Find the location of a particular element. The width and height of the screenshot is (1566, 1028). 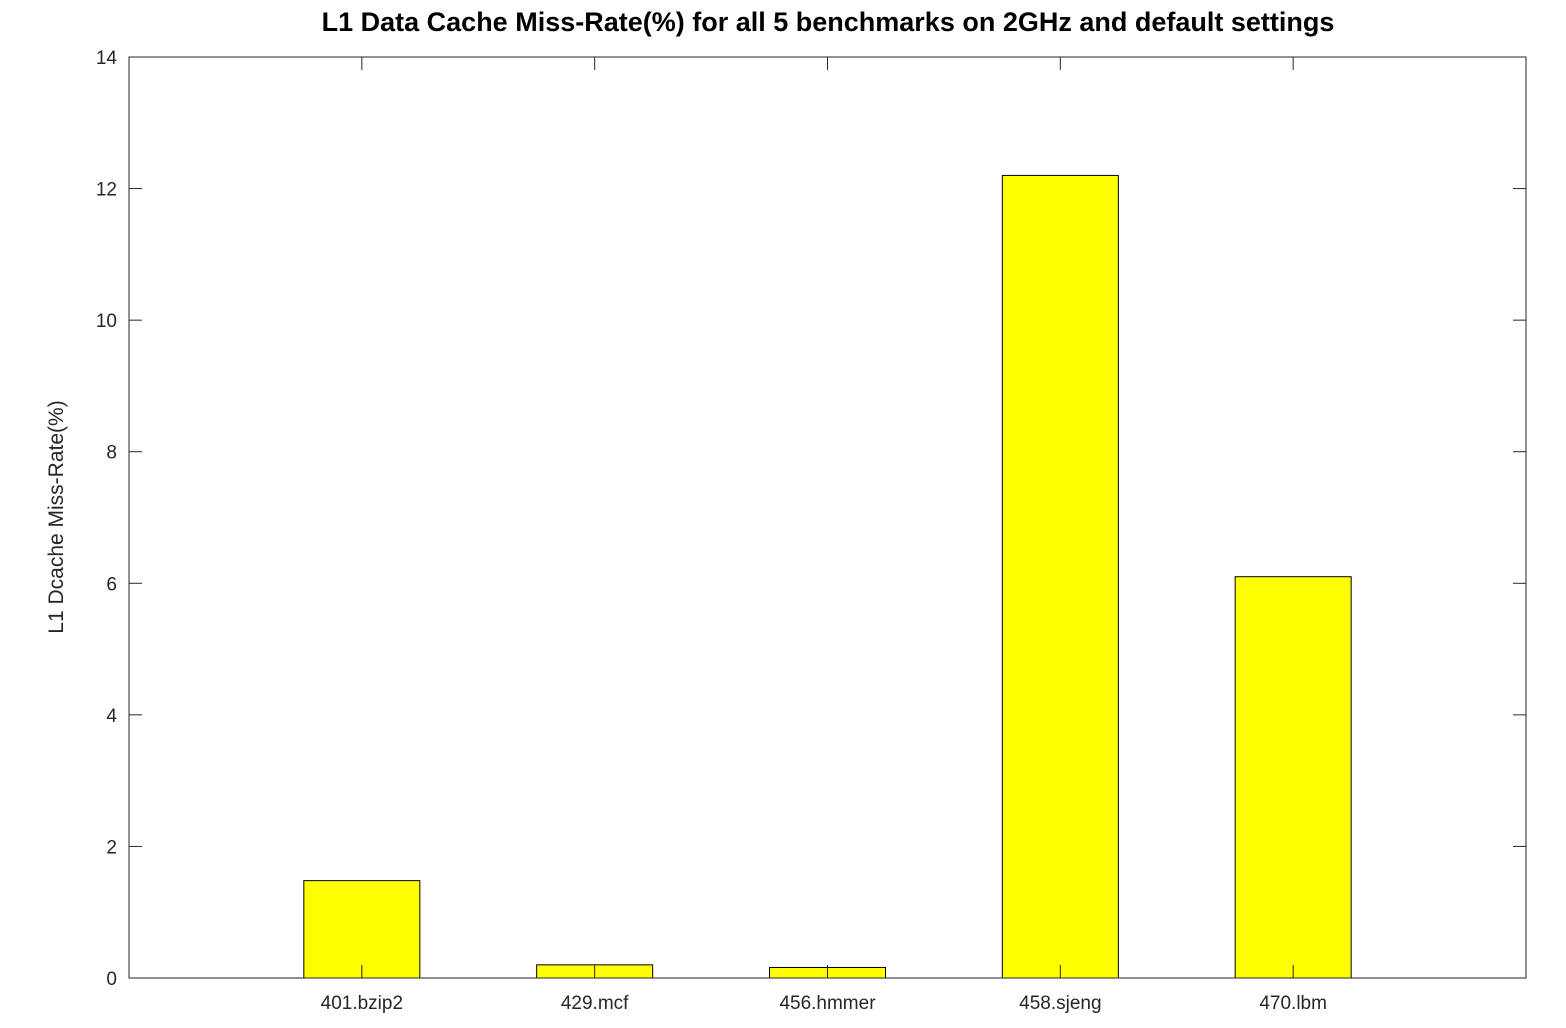

x-tick-label: 429.mcf is located at coordinates (595, 1003).